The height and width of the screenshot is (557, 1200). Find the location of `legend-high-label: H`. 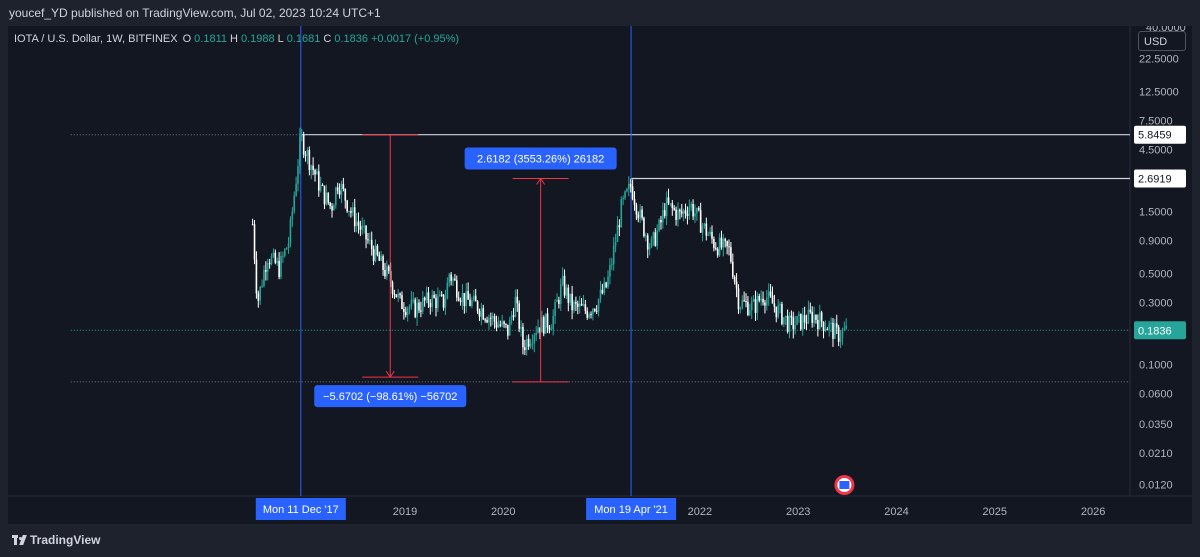

legend-high-label: H is located at coordinates (234, 39).